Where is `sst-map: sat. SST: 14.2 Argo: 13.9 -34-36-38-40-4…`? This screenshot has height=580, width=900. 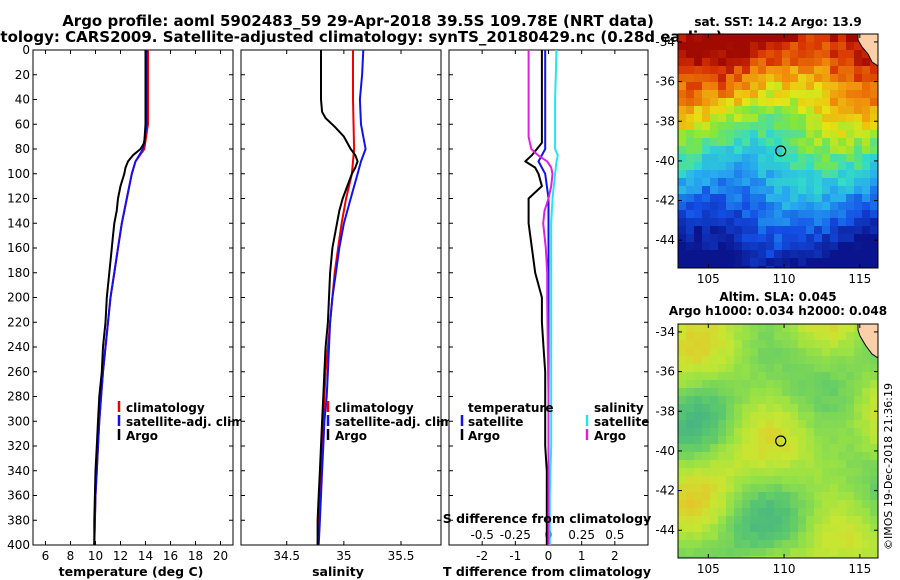 sst-map: sat. SST: 14.2 Argo: 13.9 -34-36-38-40-4… is located at coordinates (767, 150).